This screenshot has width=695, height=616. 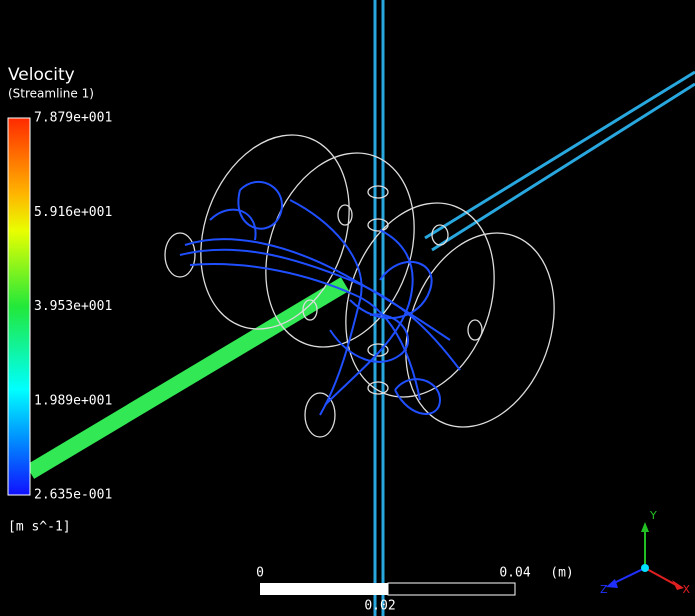 I want to click on legend-units: [m s^-1], so click(x=39, y=527).